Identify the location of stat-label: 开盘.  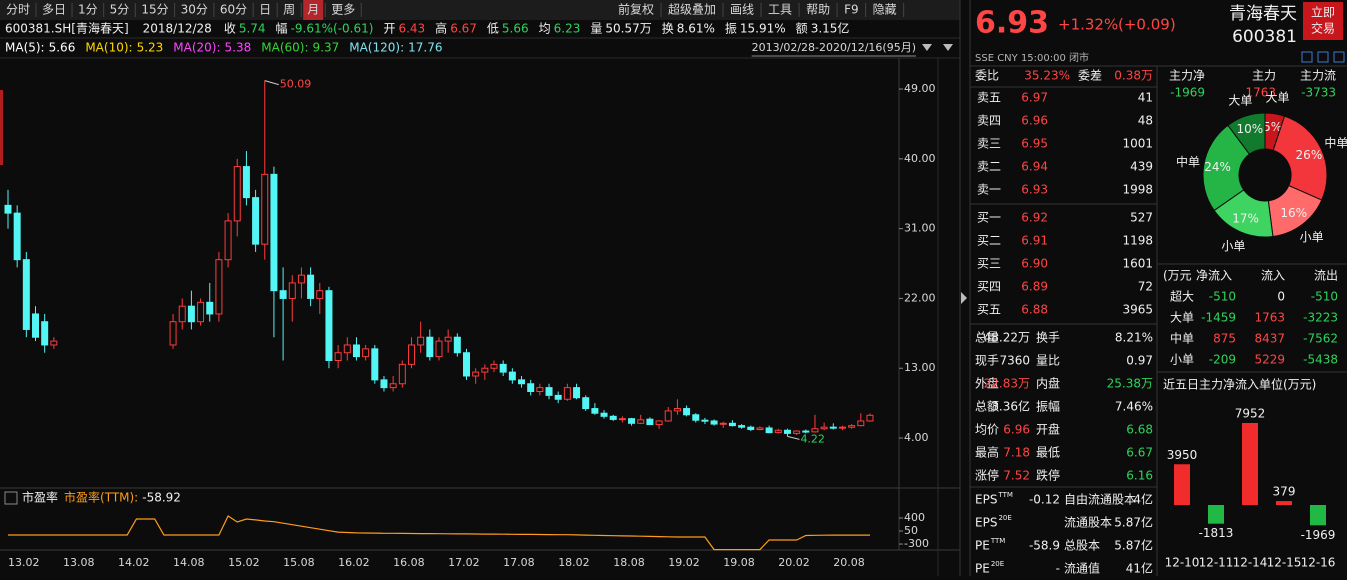
(1048, 429).